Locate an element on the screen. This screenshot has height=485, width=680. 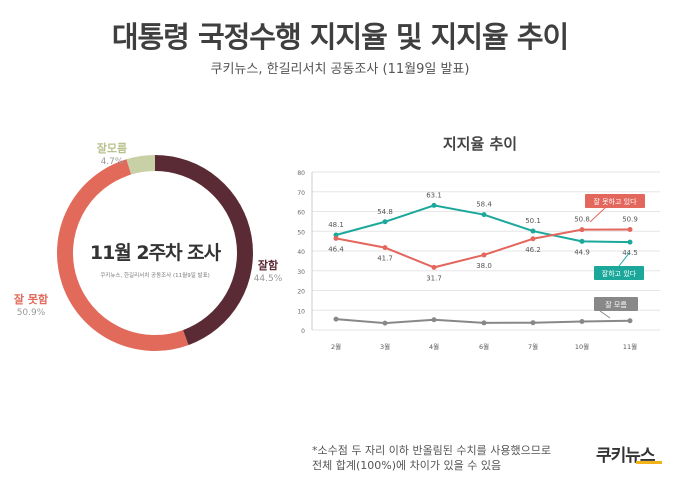
series-tag-label-1: 잘 못하고 있다 is located at coordinates (615, 201).